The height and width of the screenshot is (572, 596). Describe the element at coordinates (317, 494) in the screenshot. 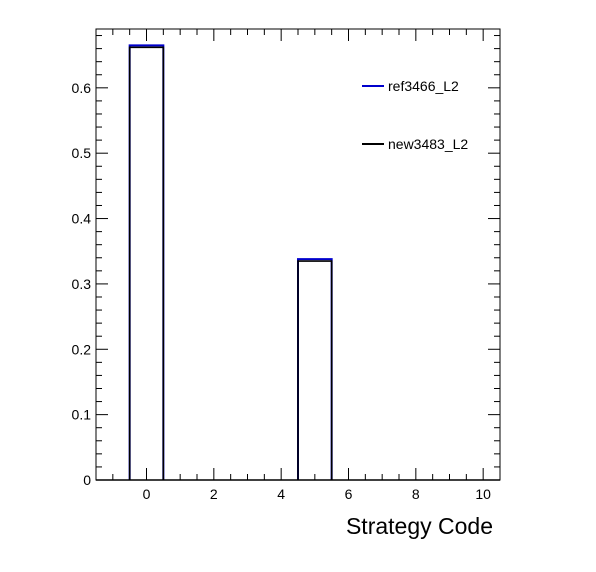

I see `x-axis: 0 2 4 6 8 10` at that location.